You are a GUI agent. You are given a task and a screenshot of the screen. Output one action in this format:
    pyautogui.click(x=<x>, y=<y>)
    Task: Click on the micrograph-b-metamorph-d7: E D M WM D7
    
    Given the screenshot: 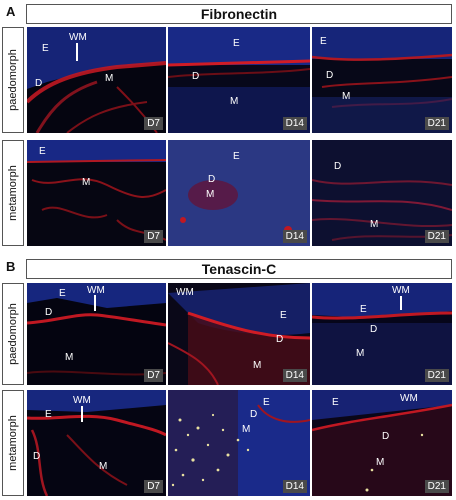 What is the action you would take?
    pyautogui.click(x=96, y=443)
    